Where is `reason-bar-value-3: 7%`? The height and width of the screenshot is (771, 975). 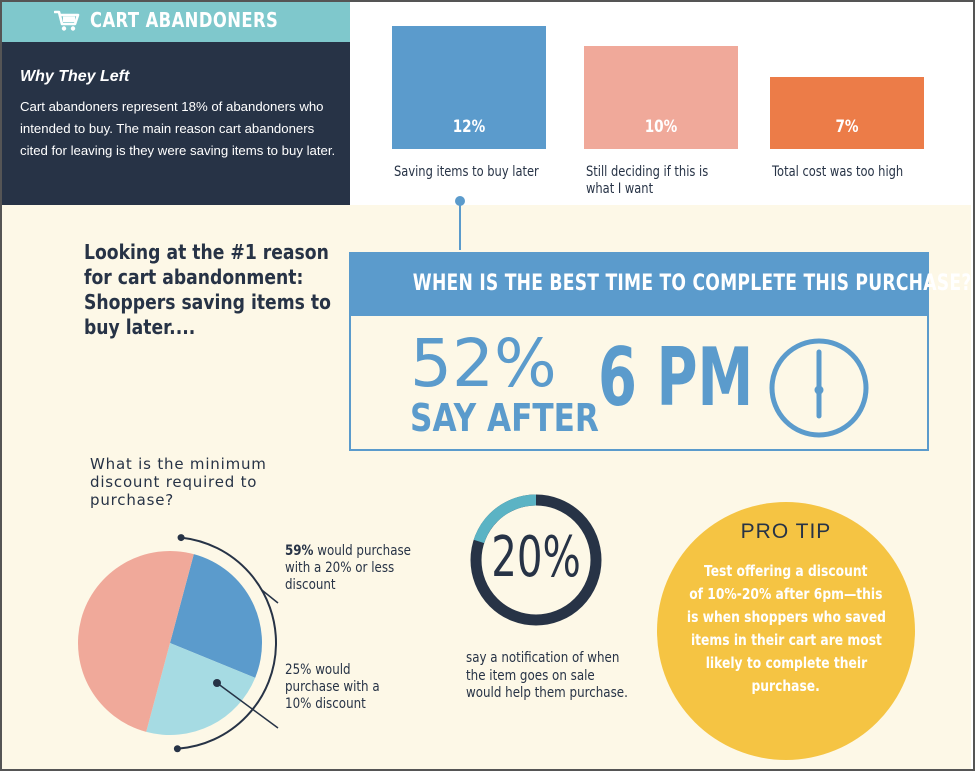
reason-bar-value-3: 7% is located at coordinates (847, 127).